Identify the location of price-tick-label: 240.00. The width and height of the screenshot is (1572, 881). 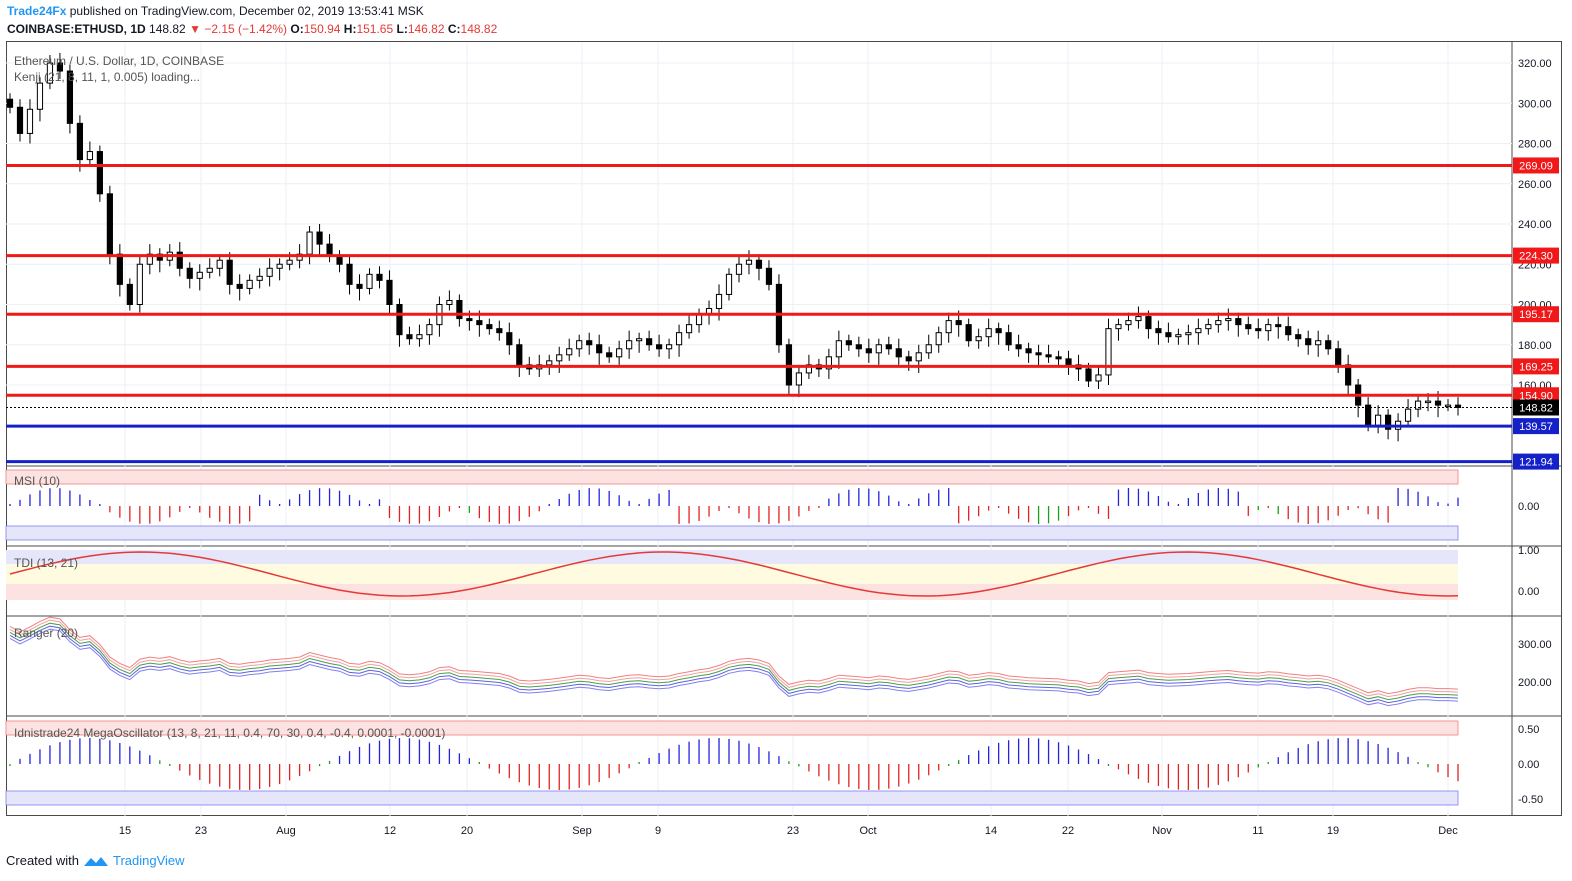
(1535, 225).